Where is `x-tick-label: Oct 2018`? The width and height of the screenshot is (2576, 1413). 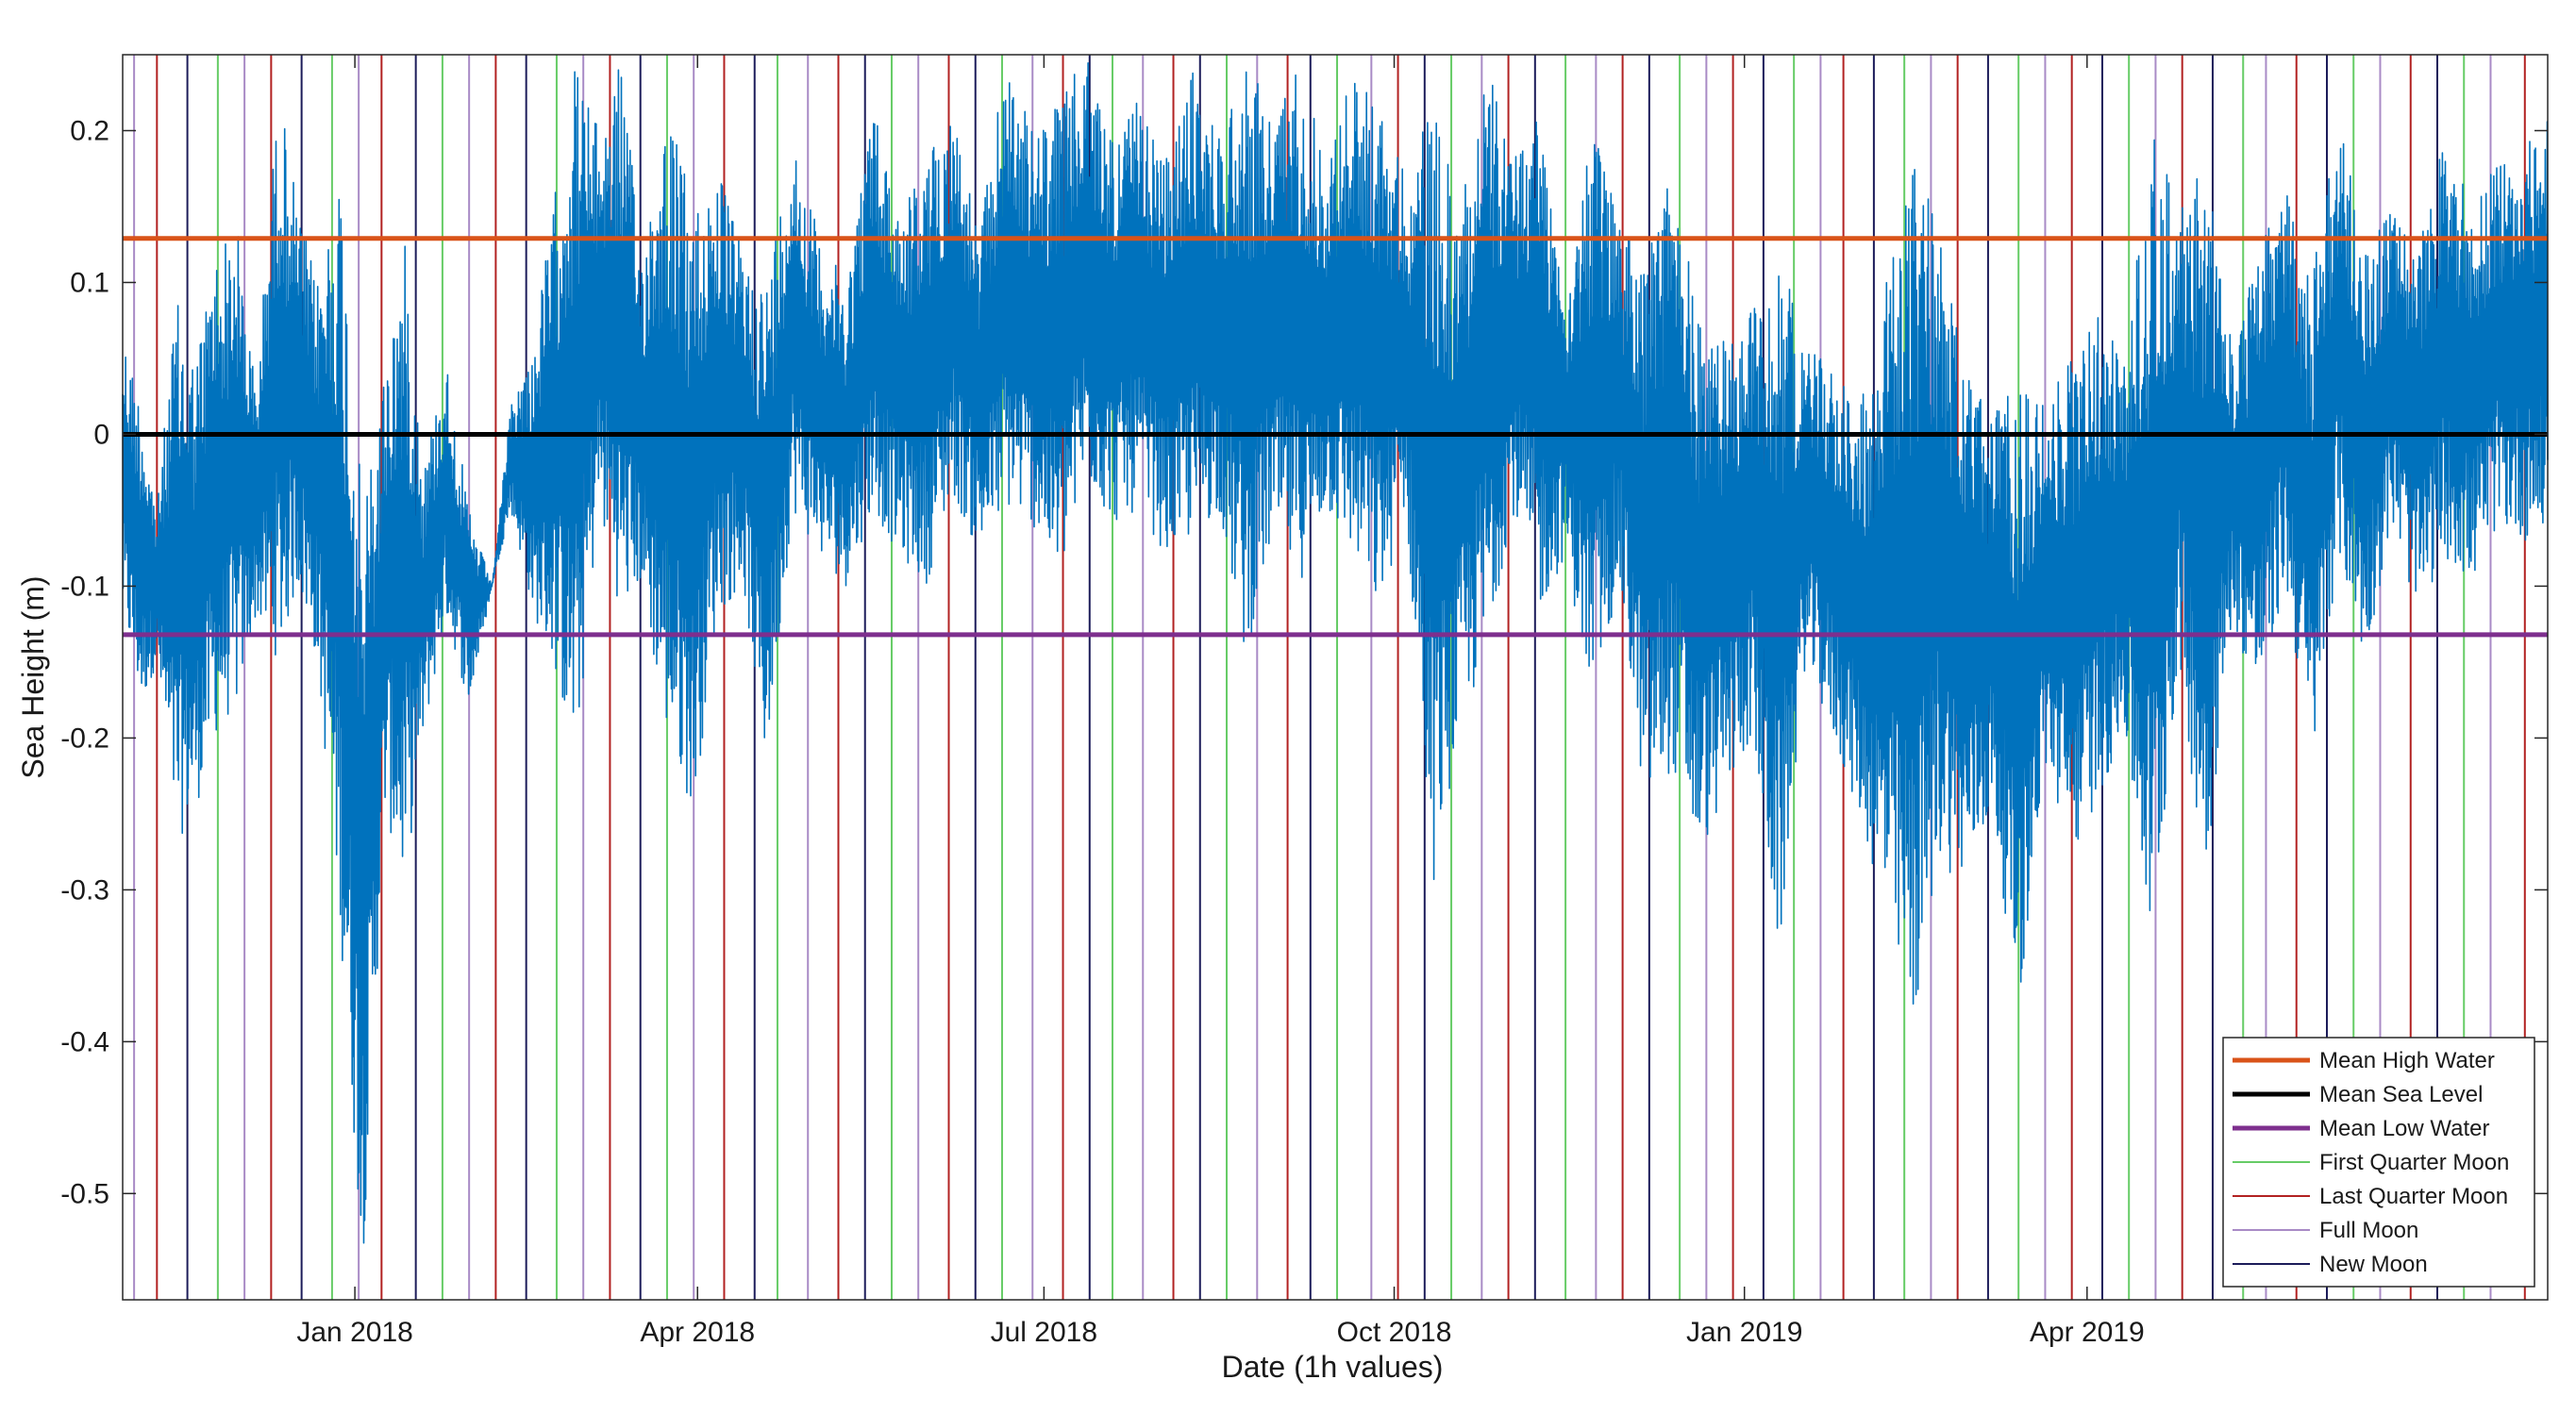
x-tick-label: Oct 2018 is located at coordinates (1394, 1332).